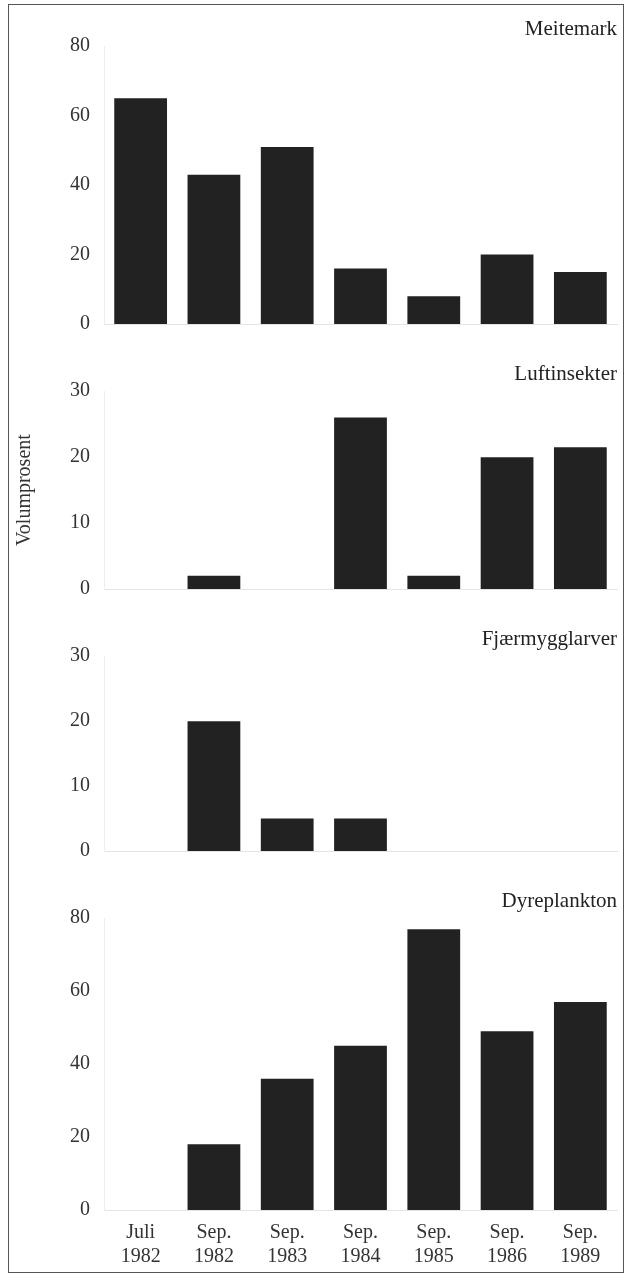  What do you see at coordinates (360, 1243) in the screenshot?
I see `x-tick-label: Sep. 1984` at bounding box center [360, 1243].